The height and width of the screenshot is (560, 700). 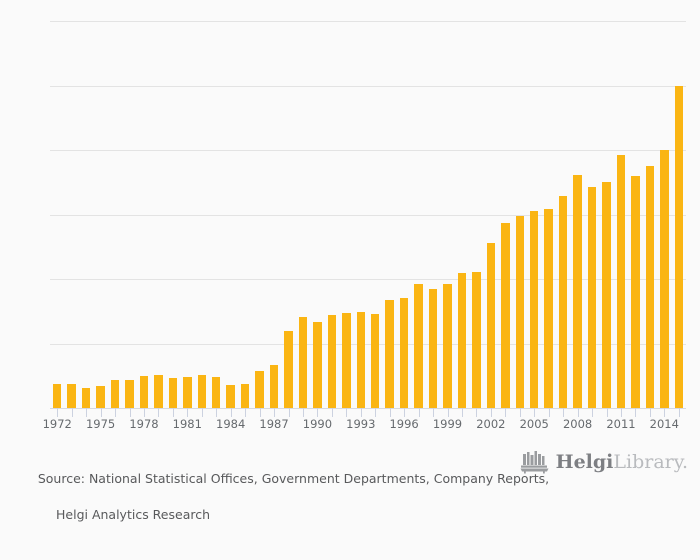 I want to click on helgi-library-logo: HelgiLibrary., so click(x=604, y=462).